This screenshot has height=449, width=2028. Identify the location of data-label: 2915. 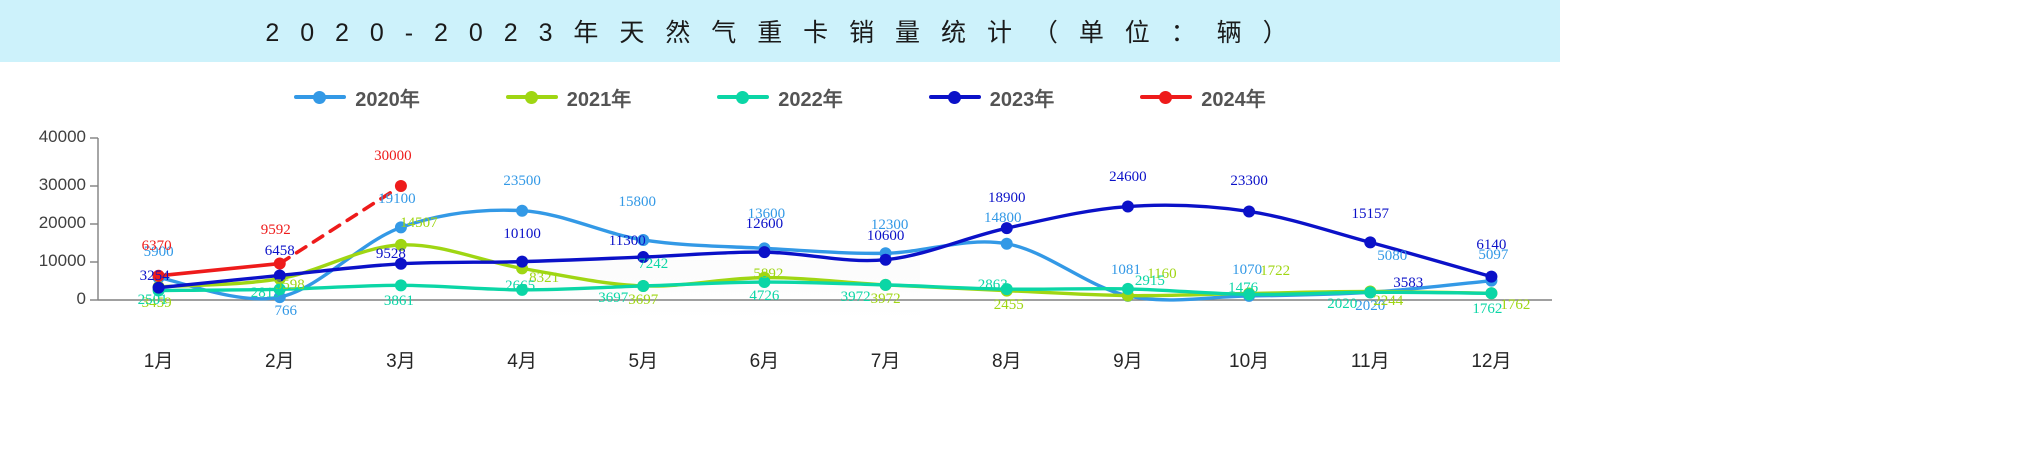
(1149, 280).